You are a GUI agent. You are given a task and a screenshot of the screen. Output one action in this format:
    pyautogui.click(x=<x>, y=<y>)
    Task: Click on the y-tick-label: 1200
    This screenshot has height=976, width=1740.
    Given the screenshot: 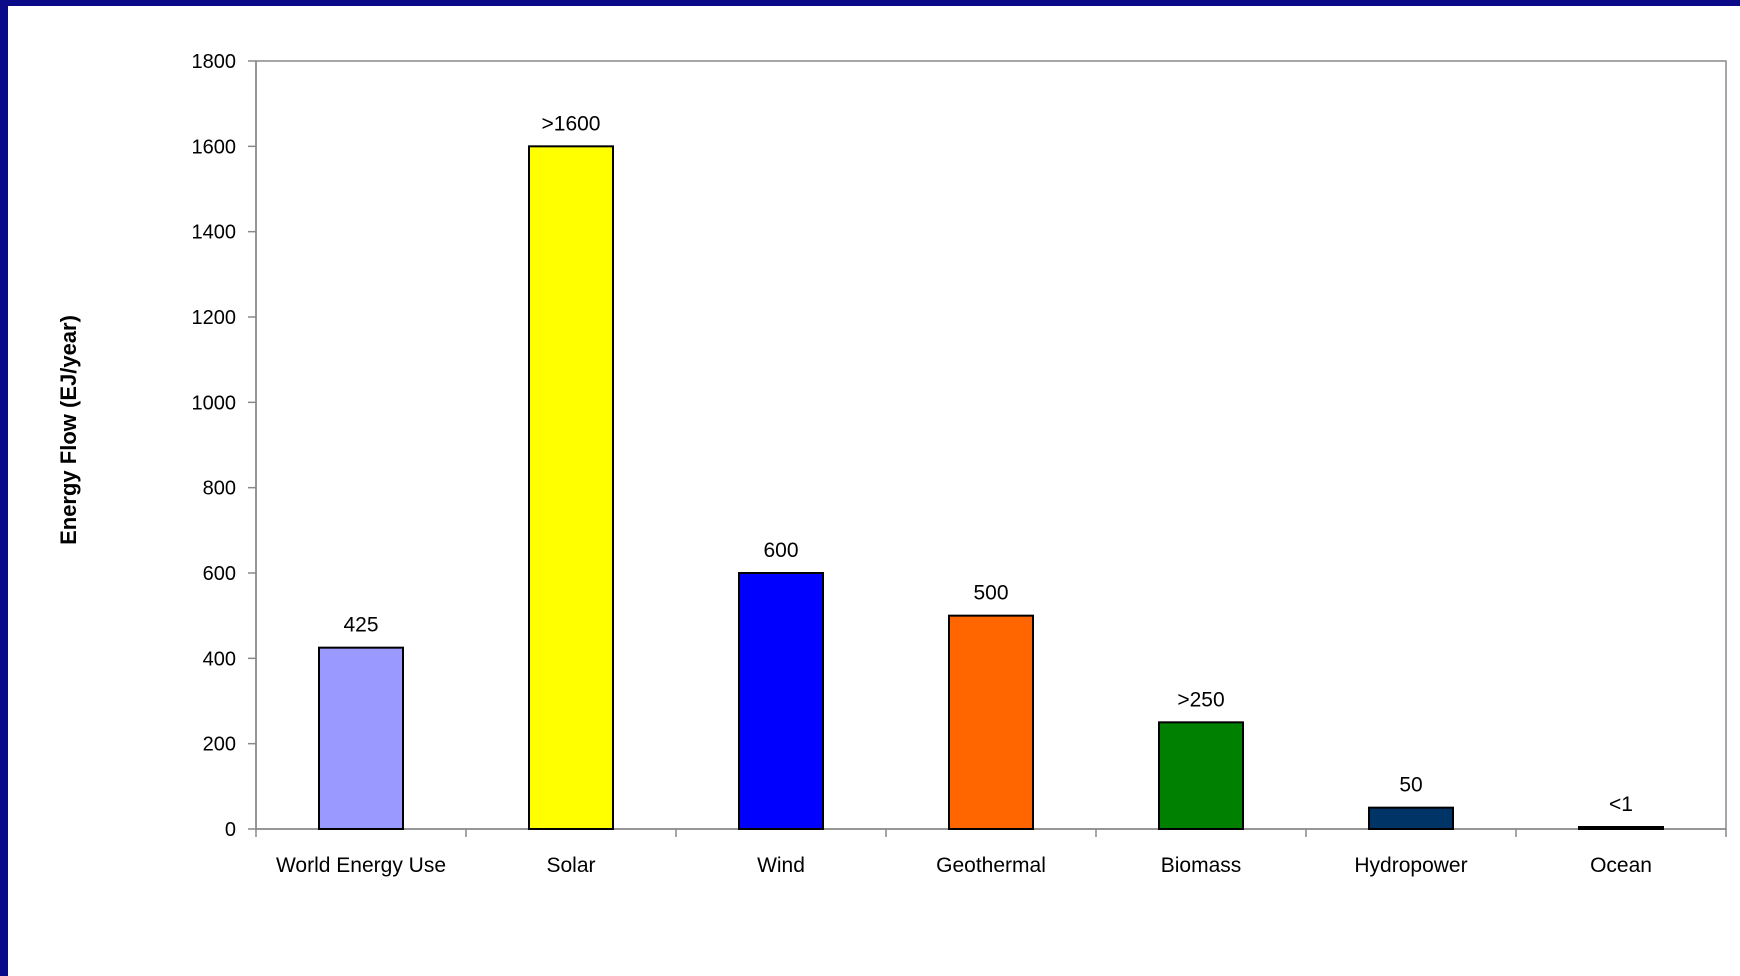 What is the action you would take?
    pyautogui.click(x=214, y=318)
    